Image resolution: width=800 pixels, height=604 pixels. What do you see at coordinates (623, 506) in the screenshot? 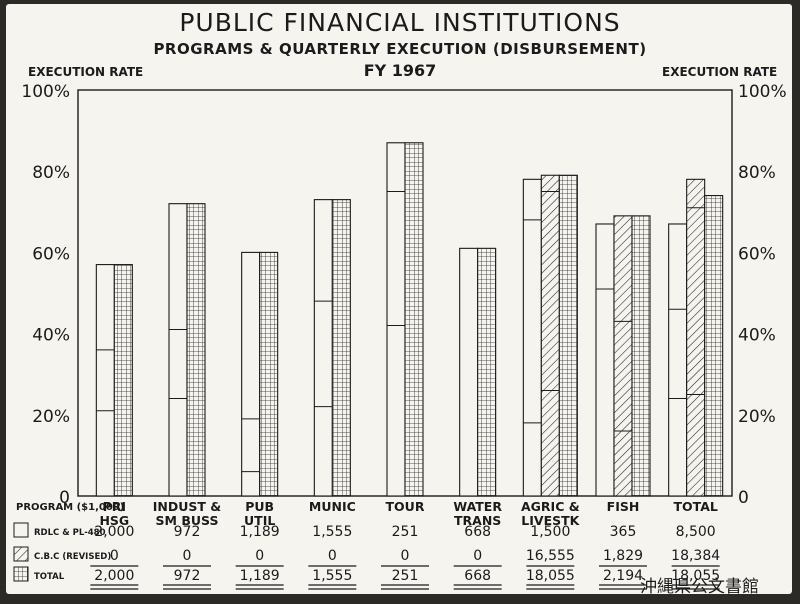
I see `x-category-label: FISH` at bounding box center [623, 506].